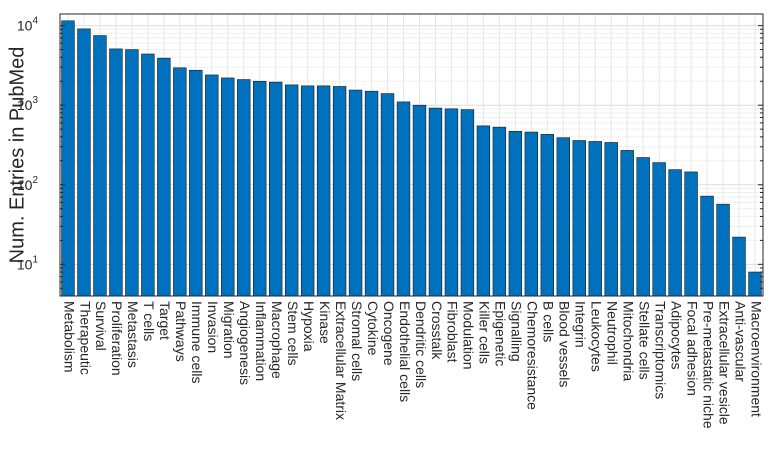 The height and width of the screenshot is (460, 782). I want to click on bar-pathways, so click(180, 182).